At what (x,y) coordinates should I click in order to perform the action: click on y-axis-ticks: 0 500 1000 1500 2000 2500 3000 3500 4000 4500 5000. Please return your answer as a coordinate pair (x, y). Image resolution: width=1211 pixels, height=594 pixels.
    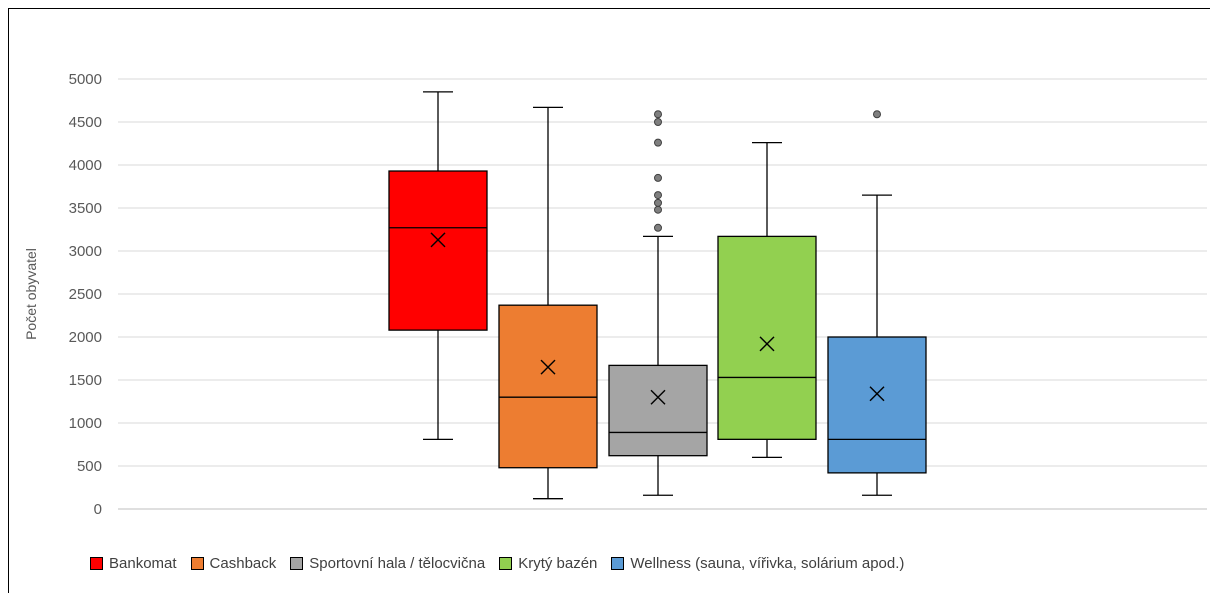
    Looking at the image, I should click on (85, 294).